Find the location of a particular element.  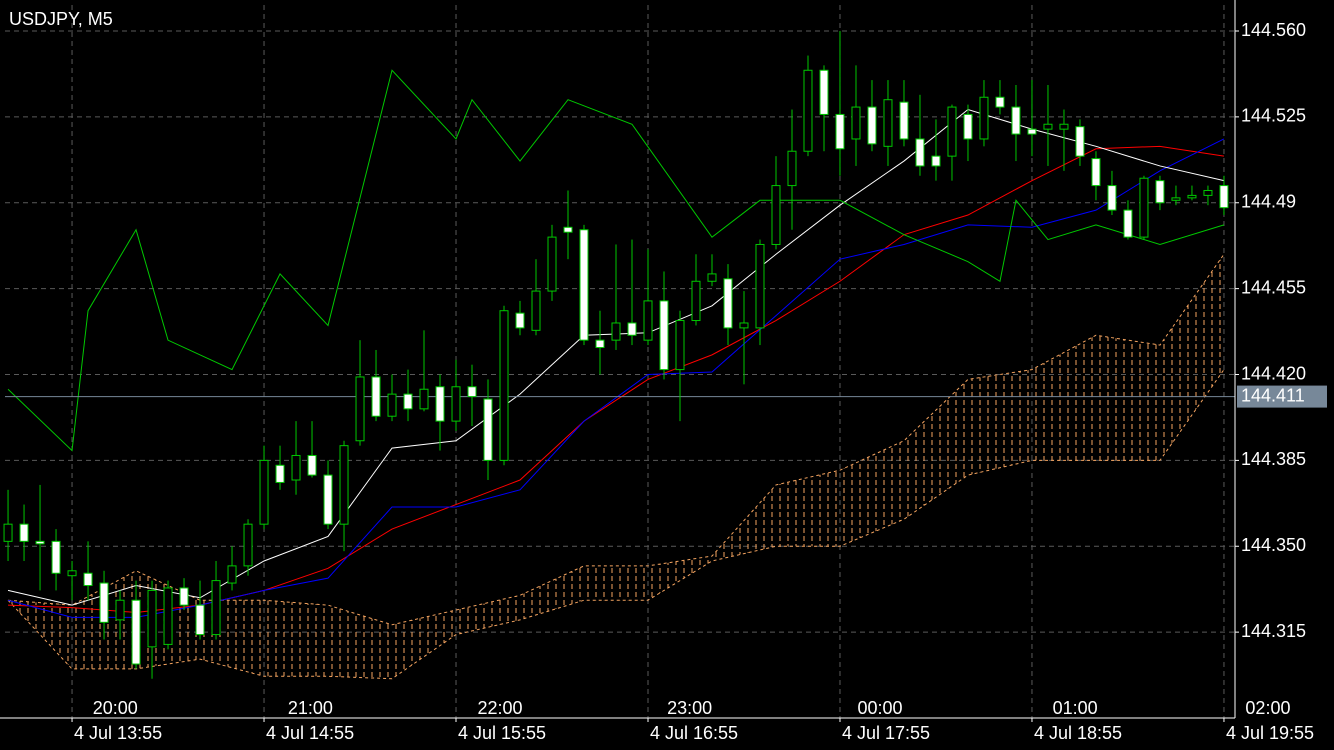

bid-label: 144.411 is located at coordinates (1273, 395).